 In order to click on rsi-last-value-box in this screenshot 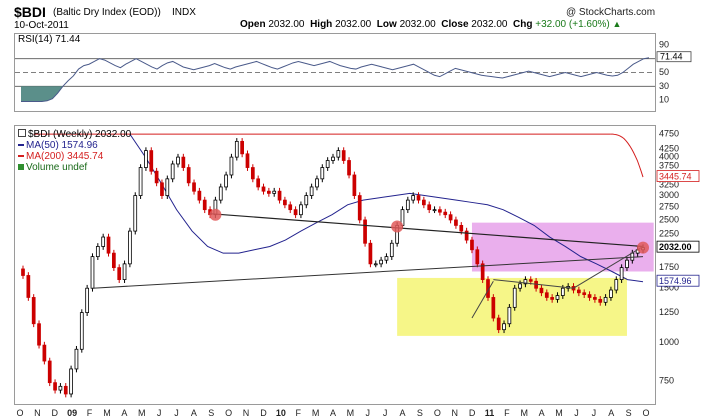, I will do `click(674, 57)`.